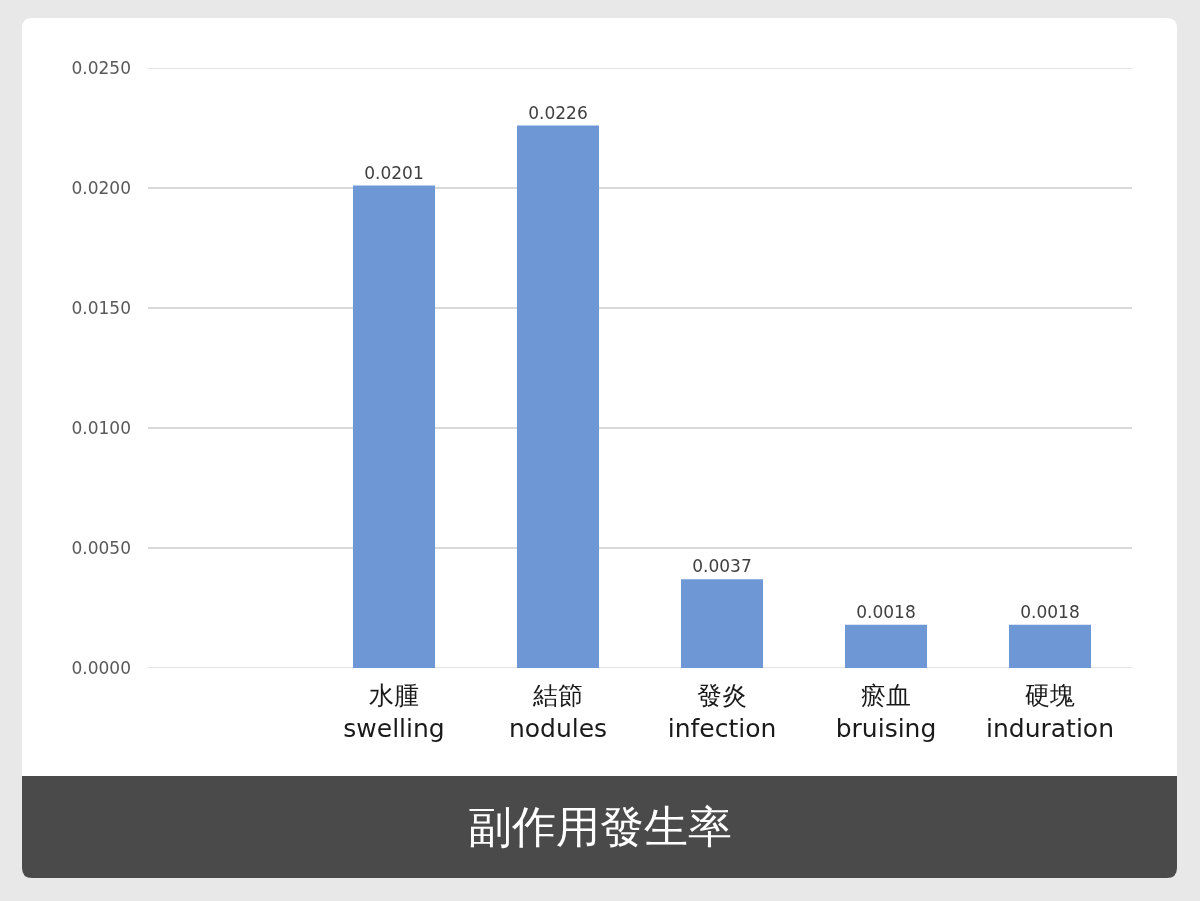  I want to click on x-tick-label: 瘀血 bruising, so click(886, 712).